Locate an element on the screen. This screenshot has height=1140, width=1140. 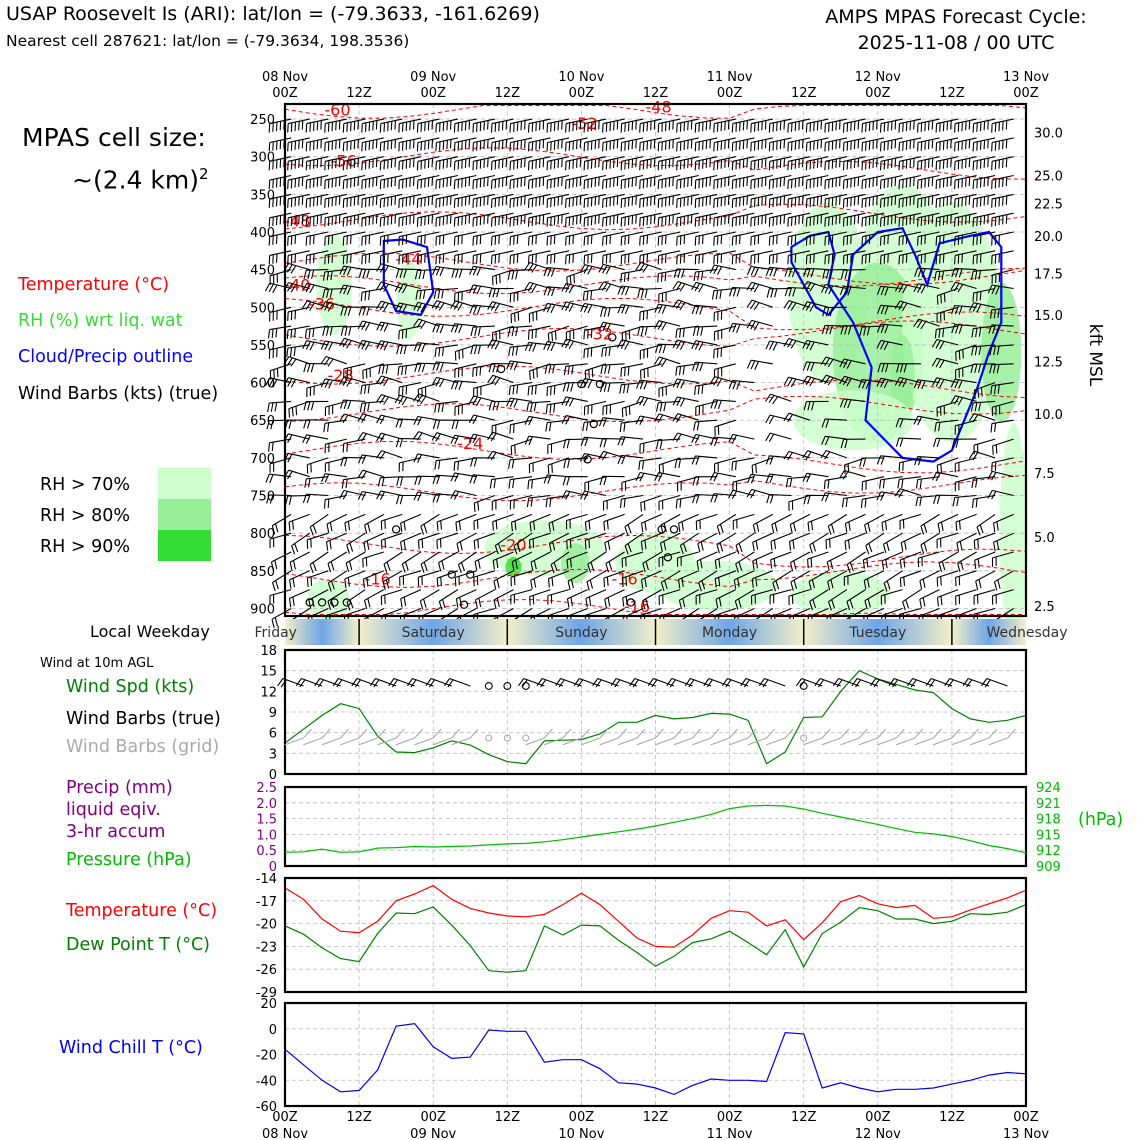
isotherm-label: -32 is located at coordinates (600, 334).